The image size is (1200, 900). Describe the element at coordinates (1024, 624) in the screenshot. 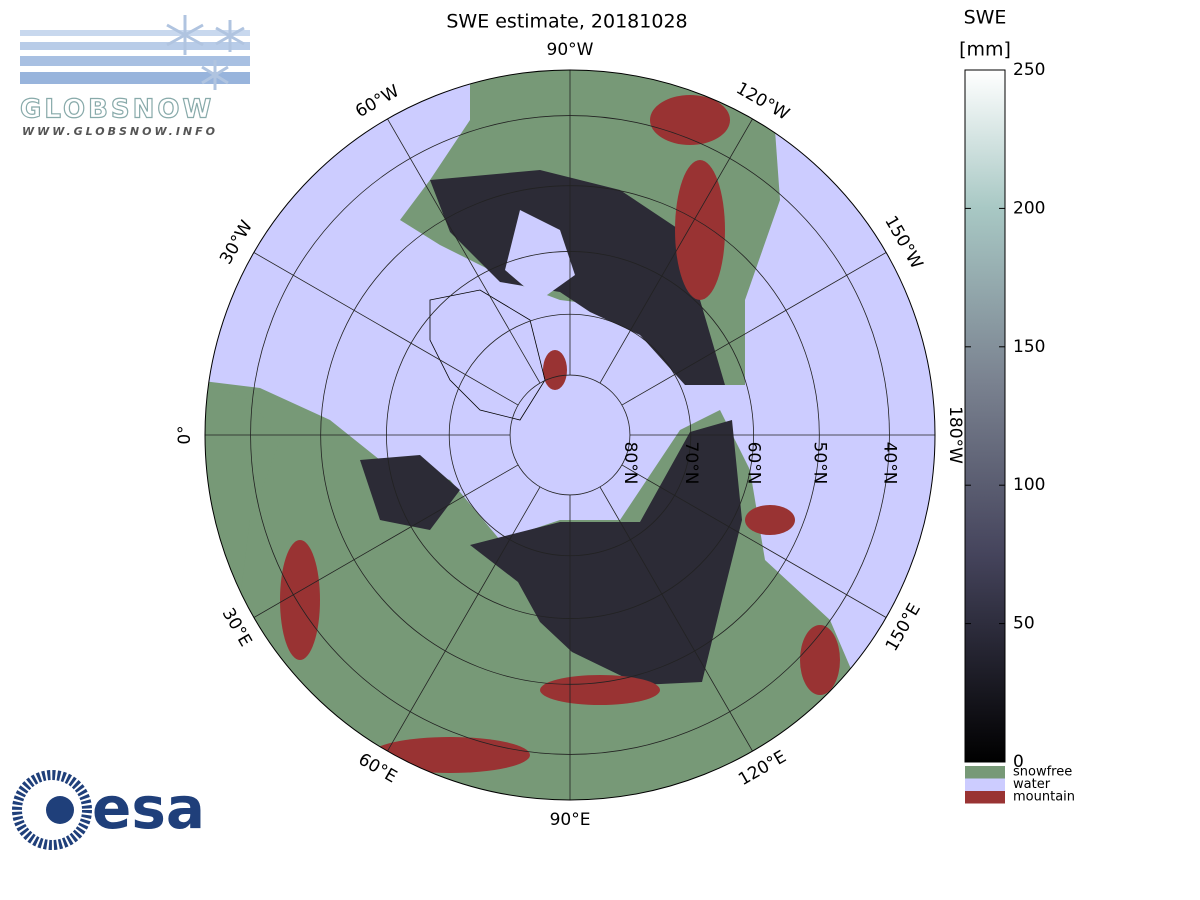

I see `colorbar-tick-label: 50` at that location.